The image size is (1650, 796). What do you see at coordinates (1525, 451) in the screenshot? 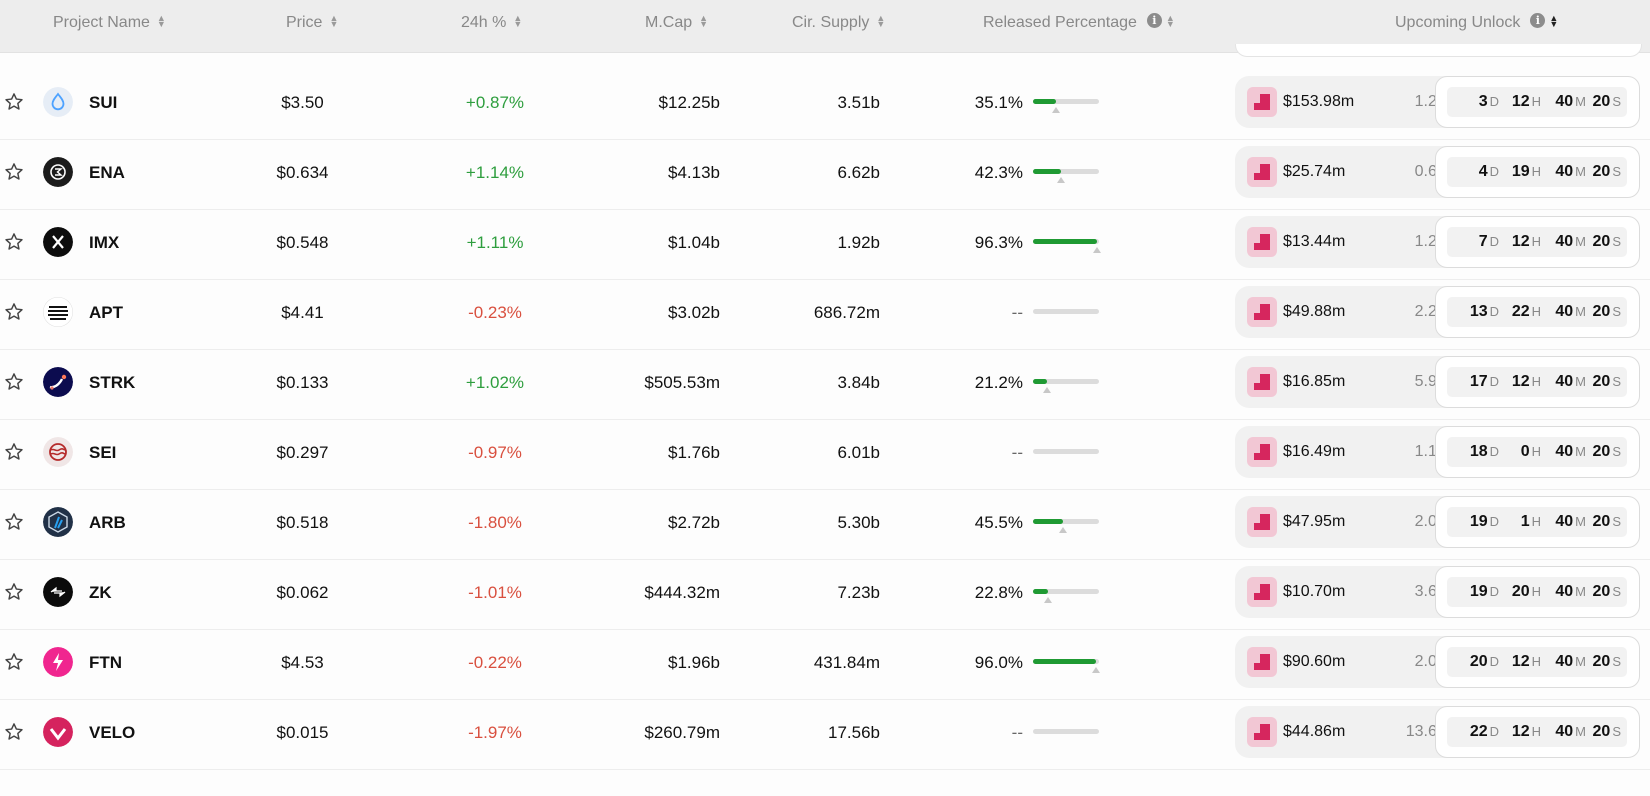
I see `countdown-hours: 0` at bounding box center [1525, 451].